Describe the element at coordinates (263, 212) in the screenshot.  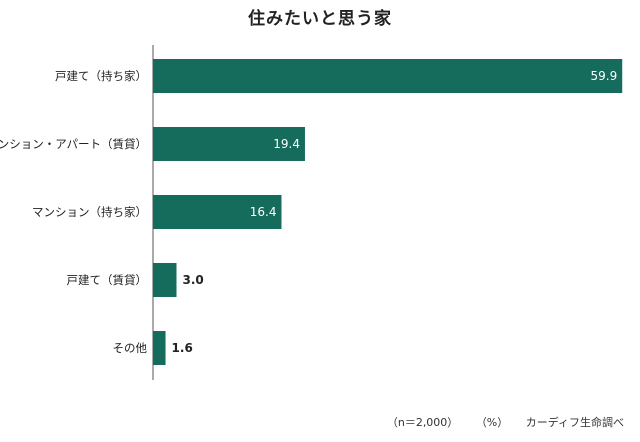
I see `data-label: 16.4` at that location.